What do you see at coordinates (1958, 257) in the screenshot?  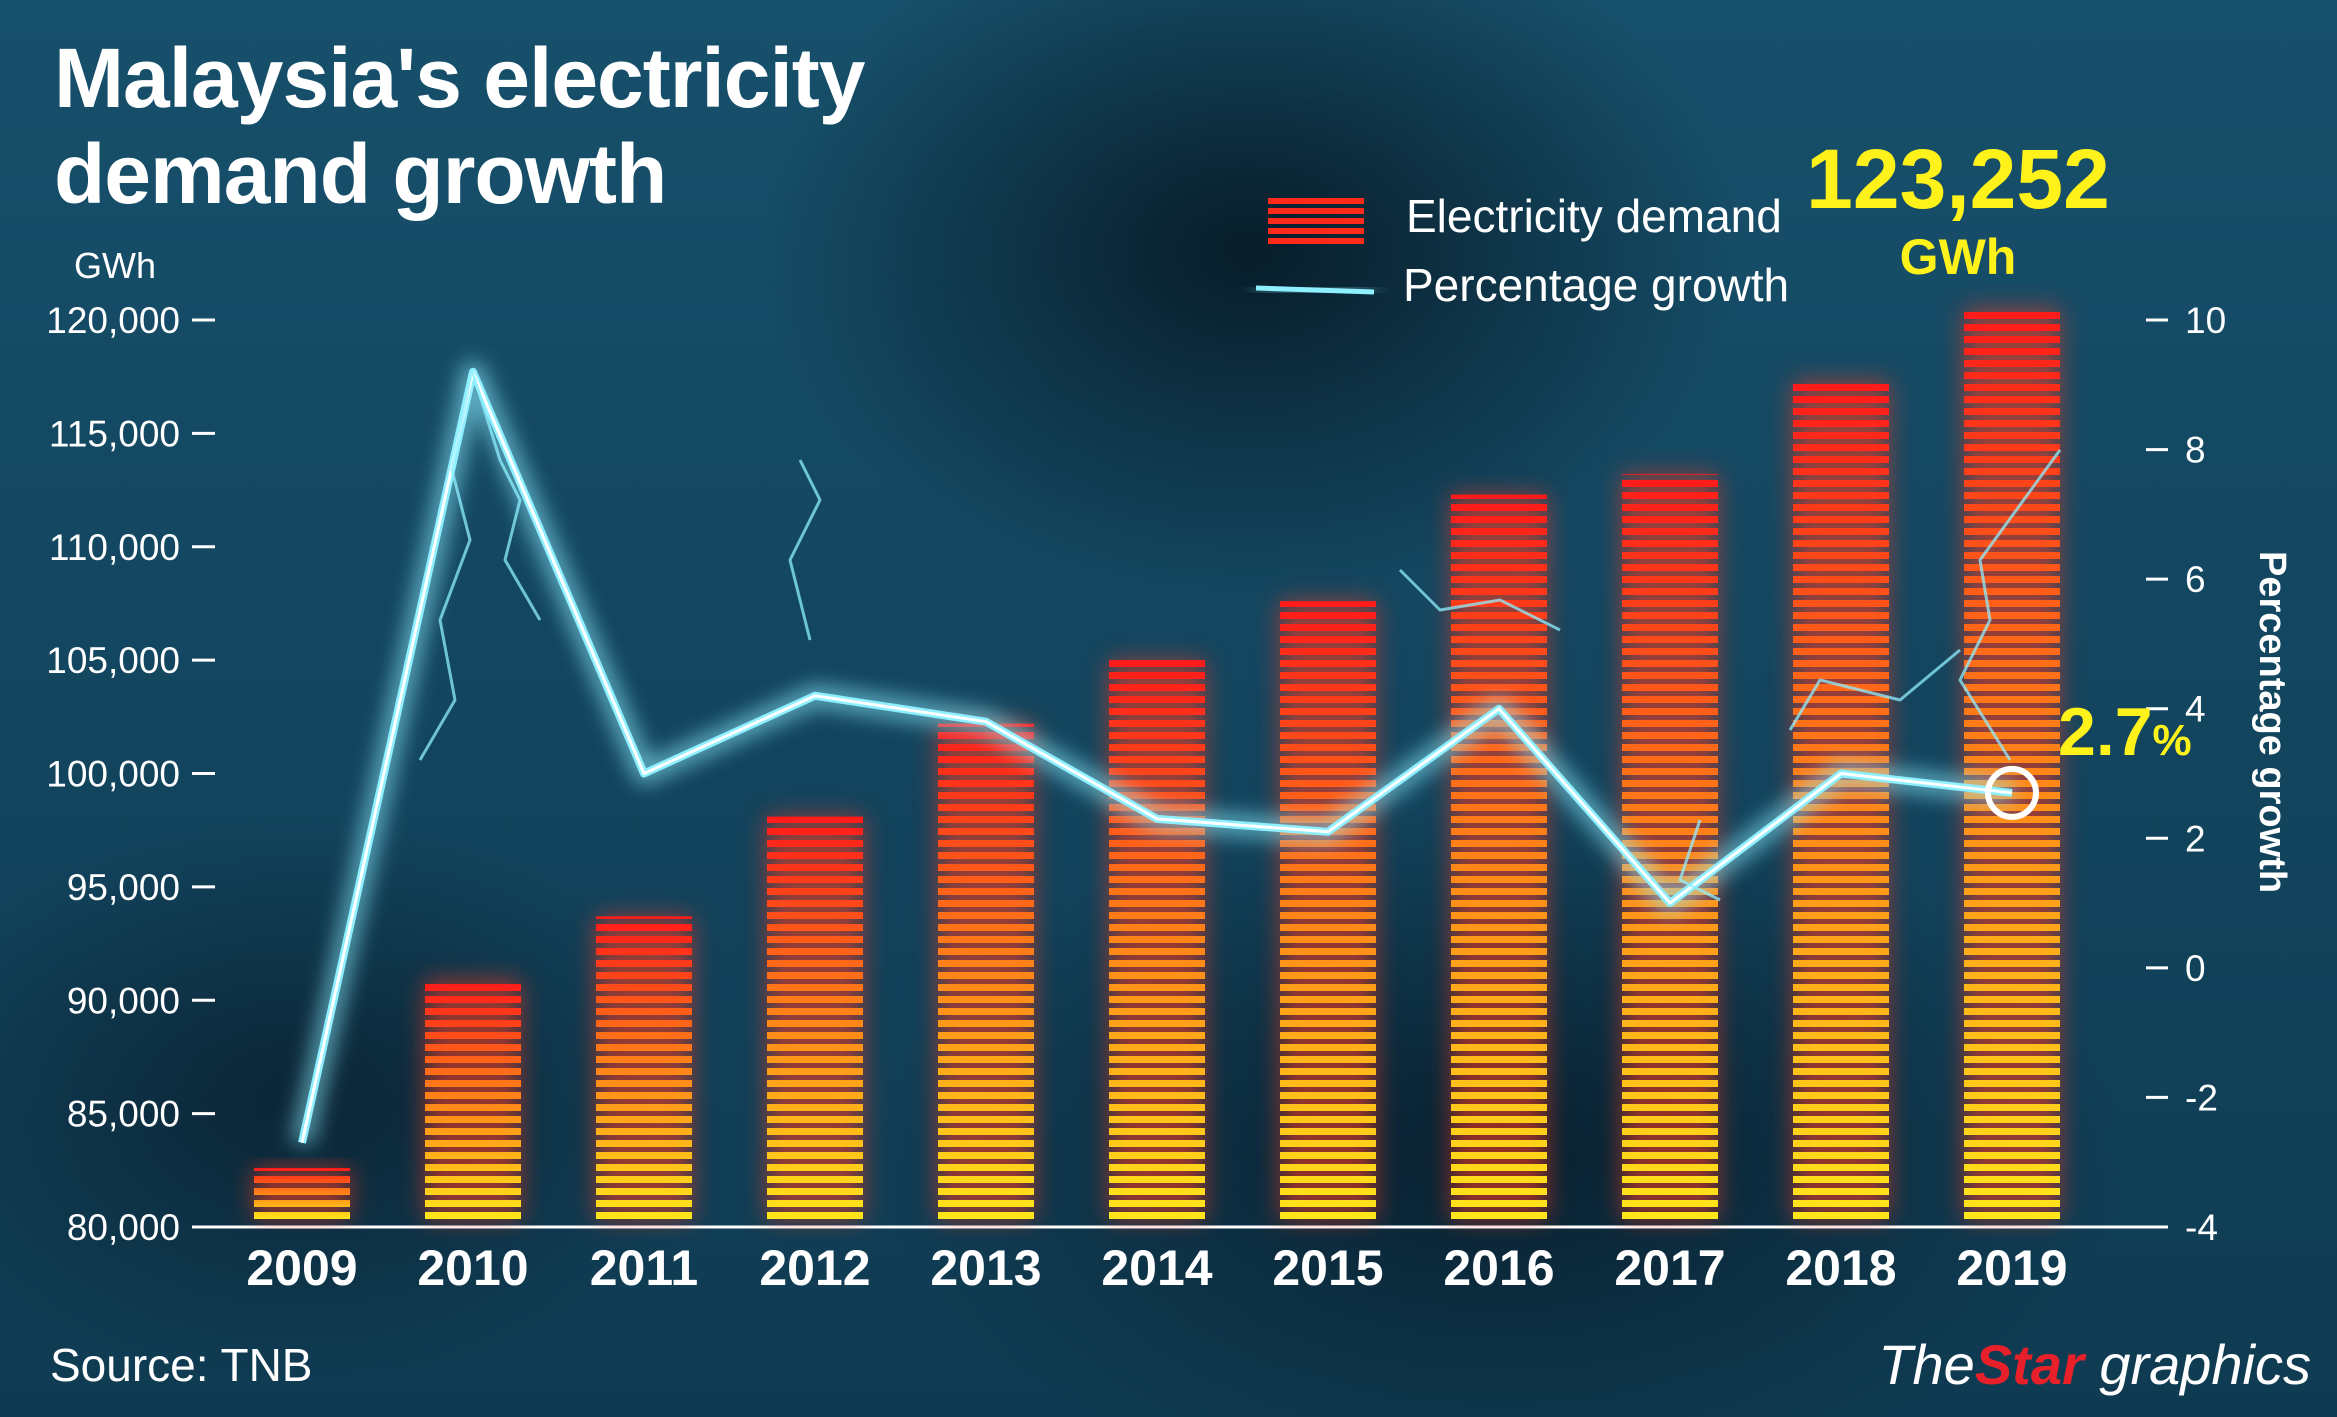 I see `total-demand-unit: GWh` at bounding box center [1958, 257].